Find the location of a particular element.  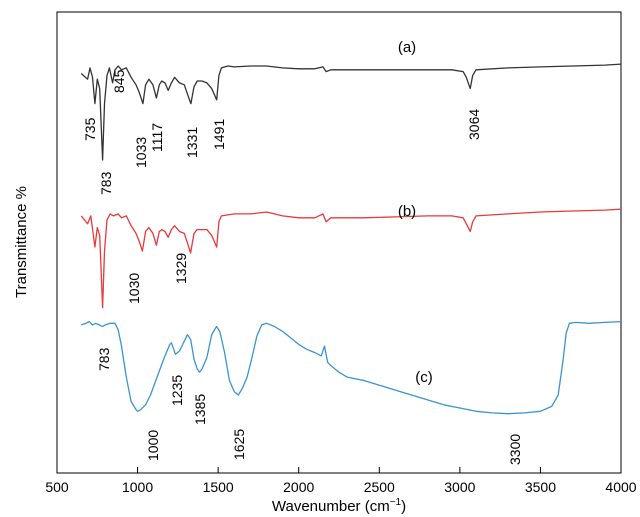

peak-label: 1000 is located at coordinates (153, 445).